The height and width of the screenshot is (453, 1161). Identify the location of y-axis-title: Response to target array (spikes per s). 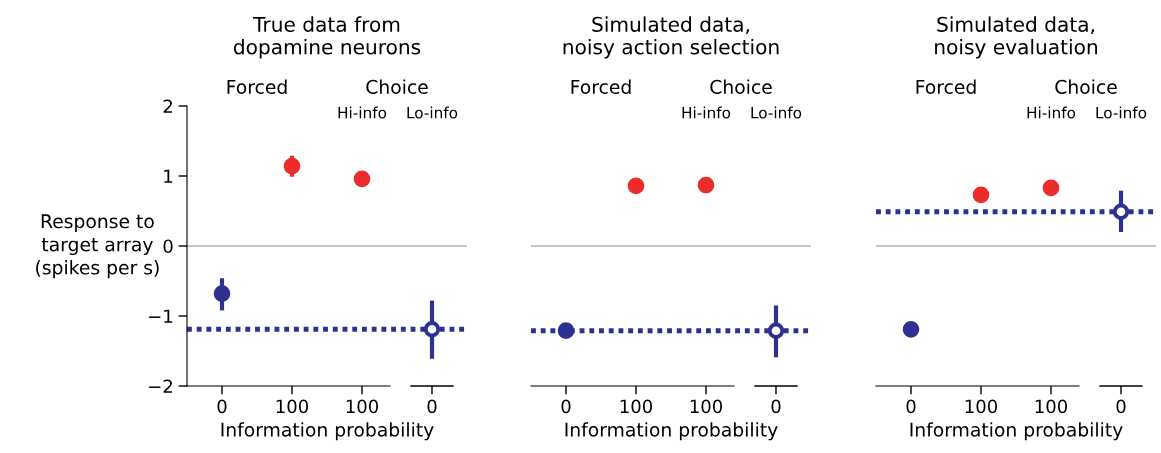
(97, 246).